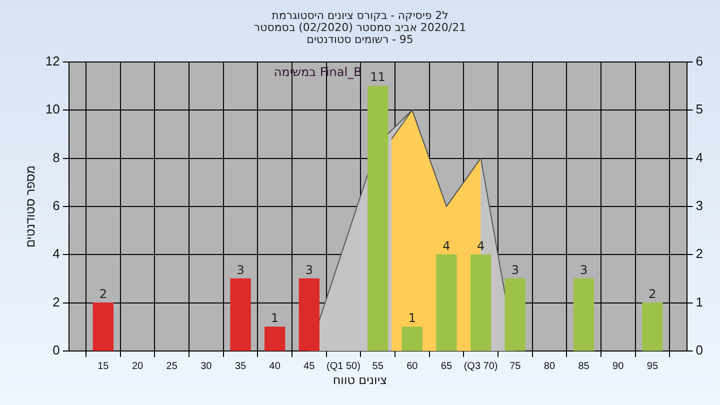 This screenshot has width=720, height=405. What do you see at coordinates (343, 366) in the screenshot?
I see `x-tick-label: (Q1 50)` at bounding box center [343, 366].